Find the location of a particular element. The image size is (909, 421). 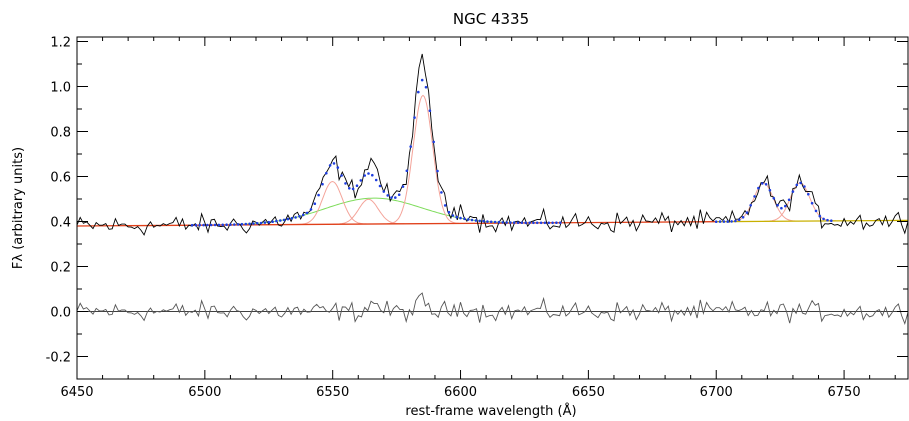

y-tick-label: -0.2 is located at coordinates (58, 358).